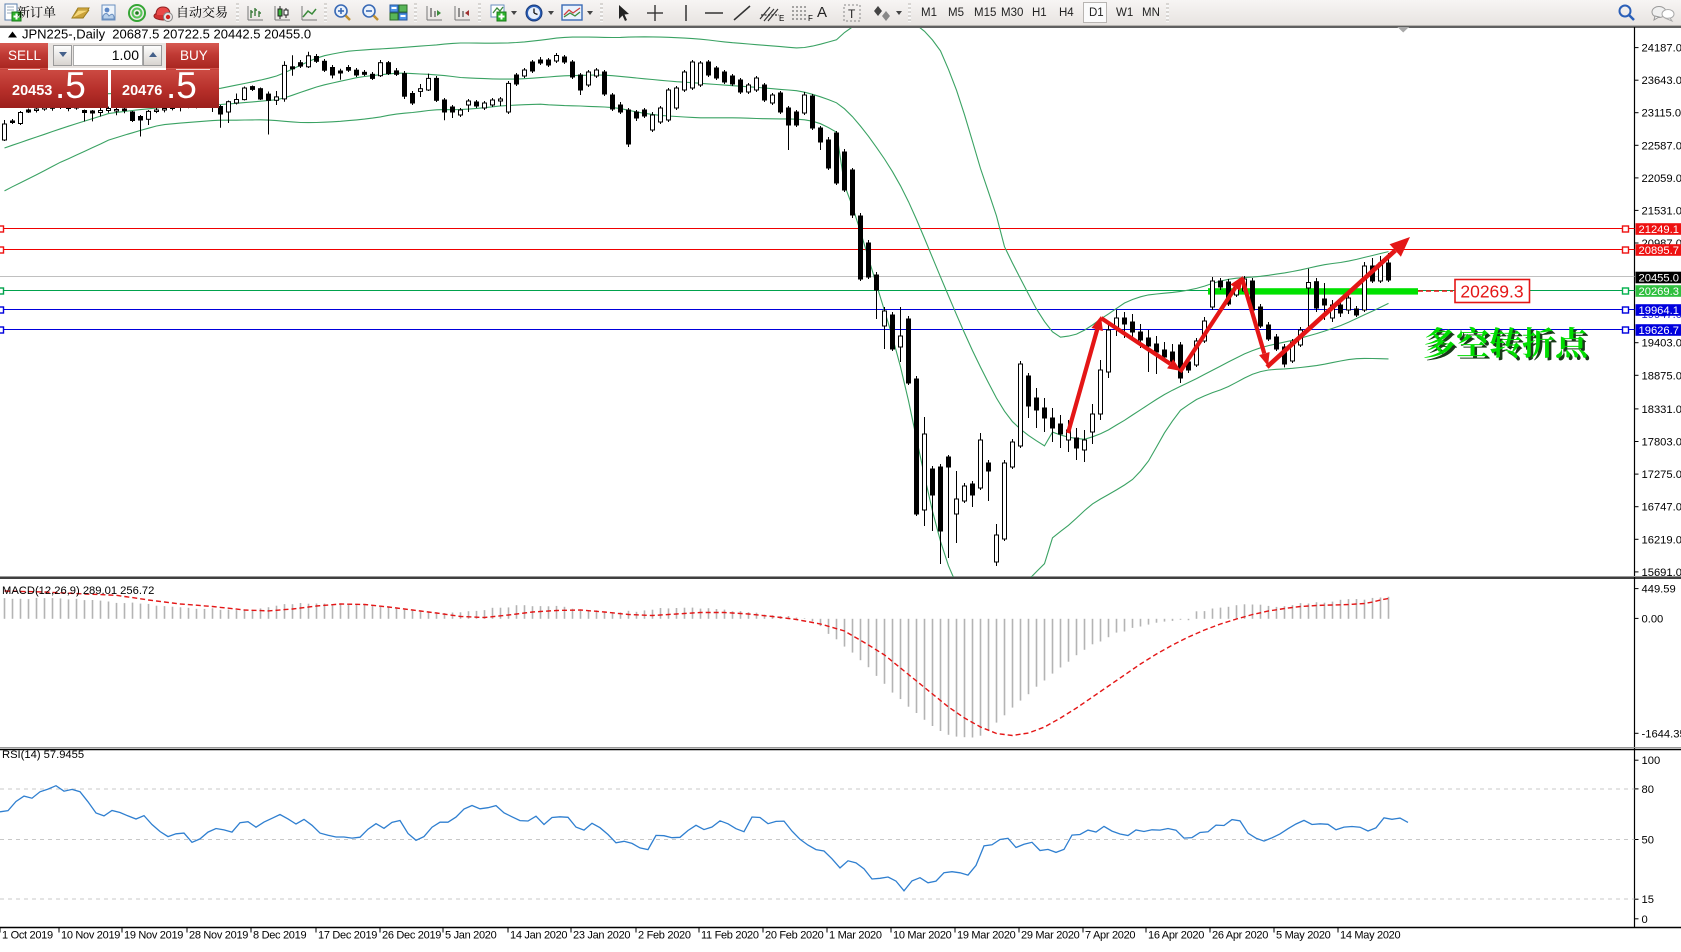 Image resolution: width=1681 pixels, height=952 pixels. Describe the element at coordinates (1661, 179) in the screenshot. I see `svg-text: 22059.0` at that location.